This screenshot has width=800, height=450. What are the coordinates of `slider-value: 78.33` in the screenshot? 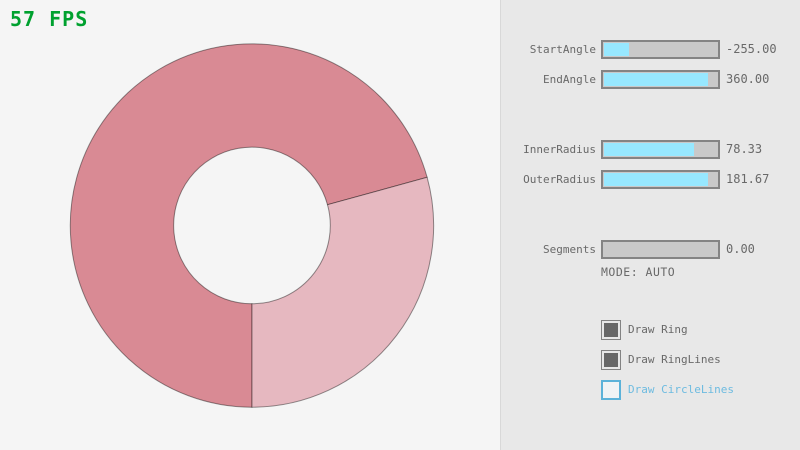 It's located at (744, 149).